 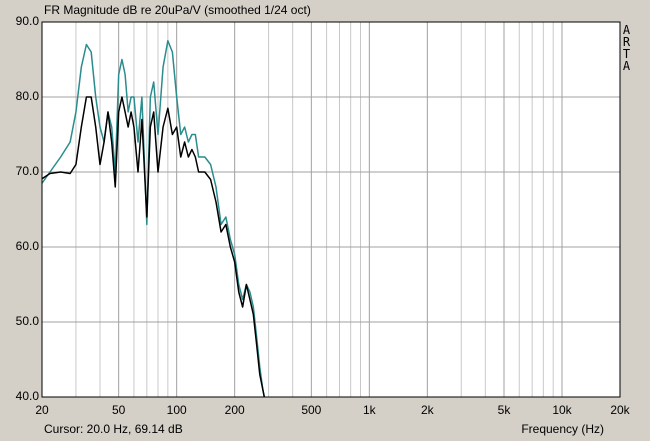 What do you see at coordinates (28, 21) in the screenshot?
I see `y-tick-label: 90.0` at bounding box center [28, 21].